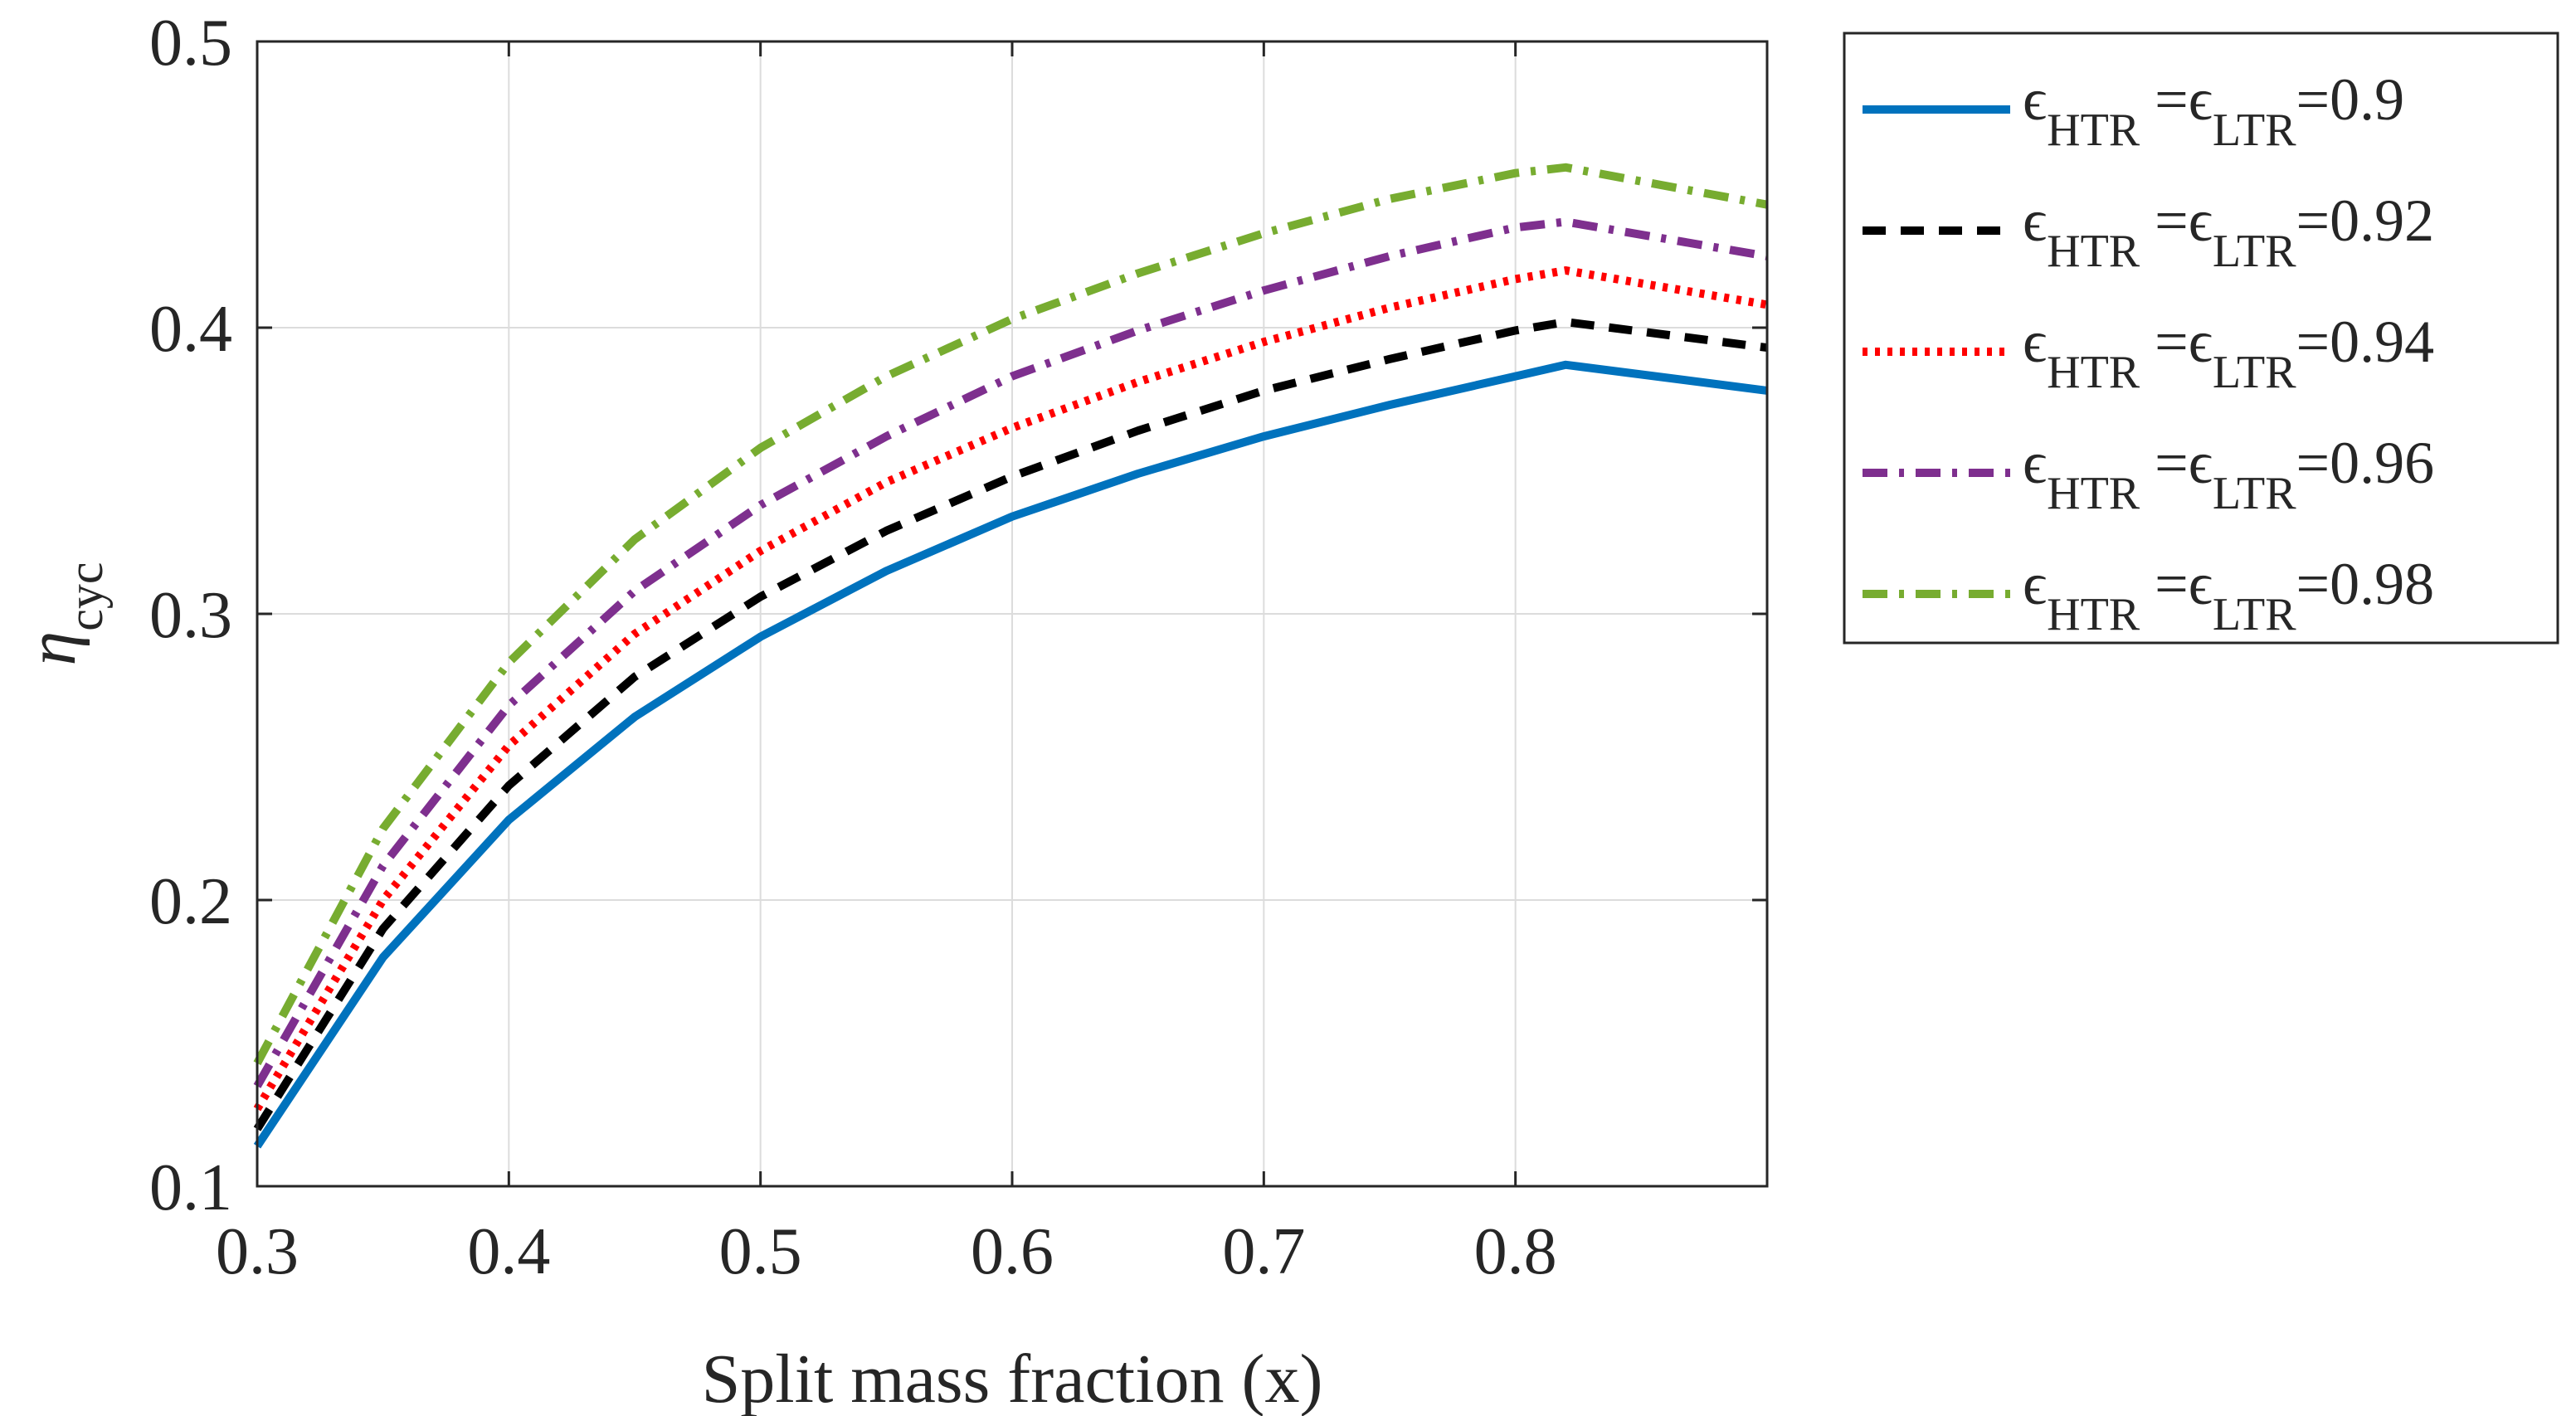 The width and height of the screenshot is (2576, 1416). I want to click on x-tick-label: 0.6, so click(1012, 1251).